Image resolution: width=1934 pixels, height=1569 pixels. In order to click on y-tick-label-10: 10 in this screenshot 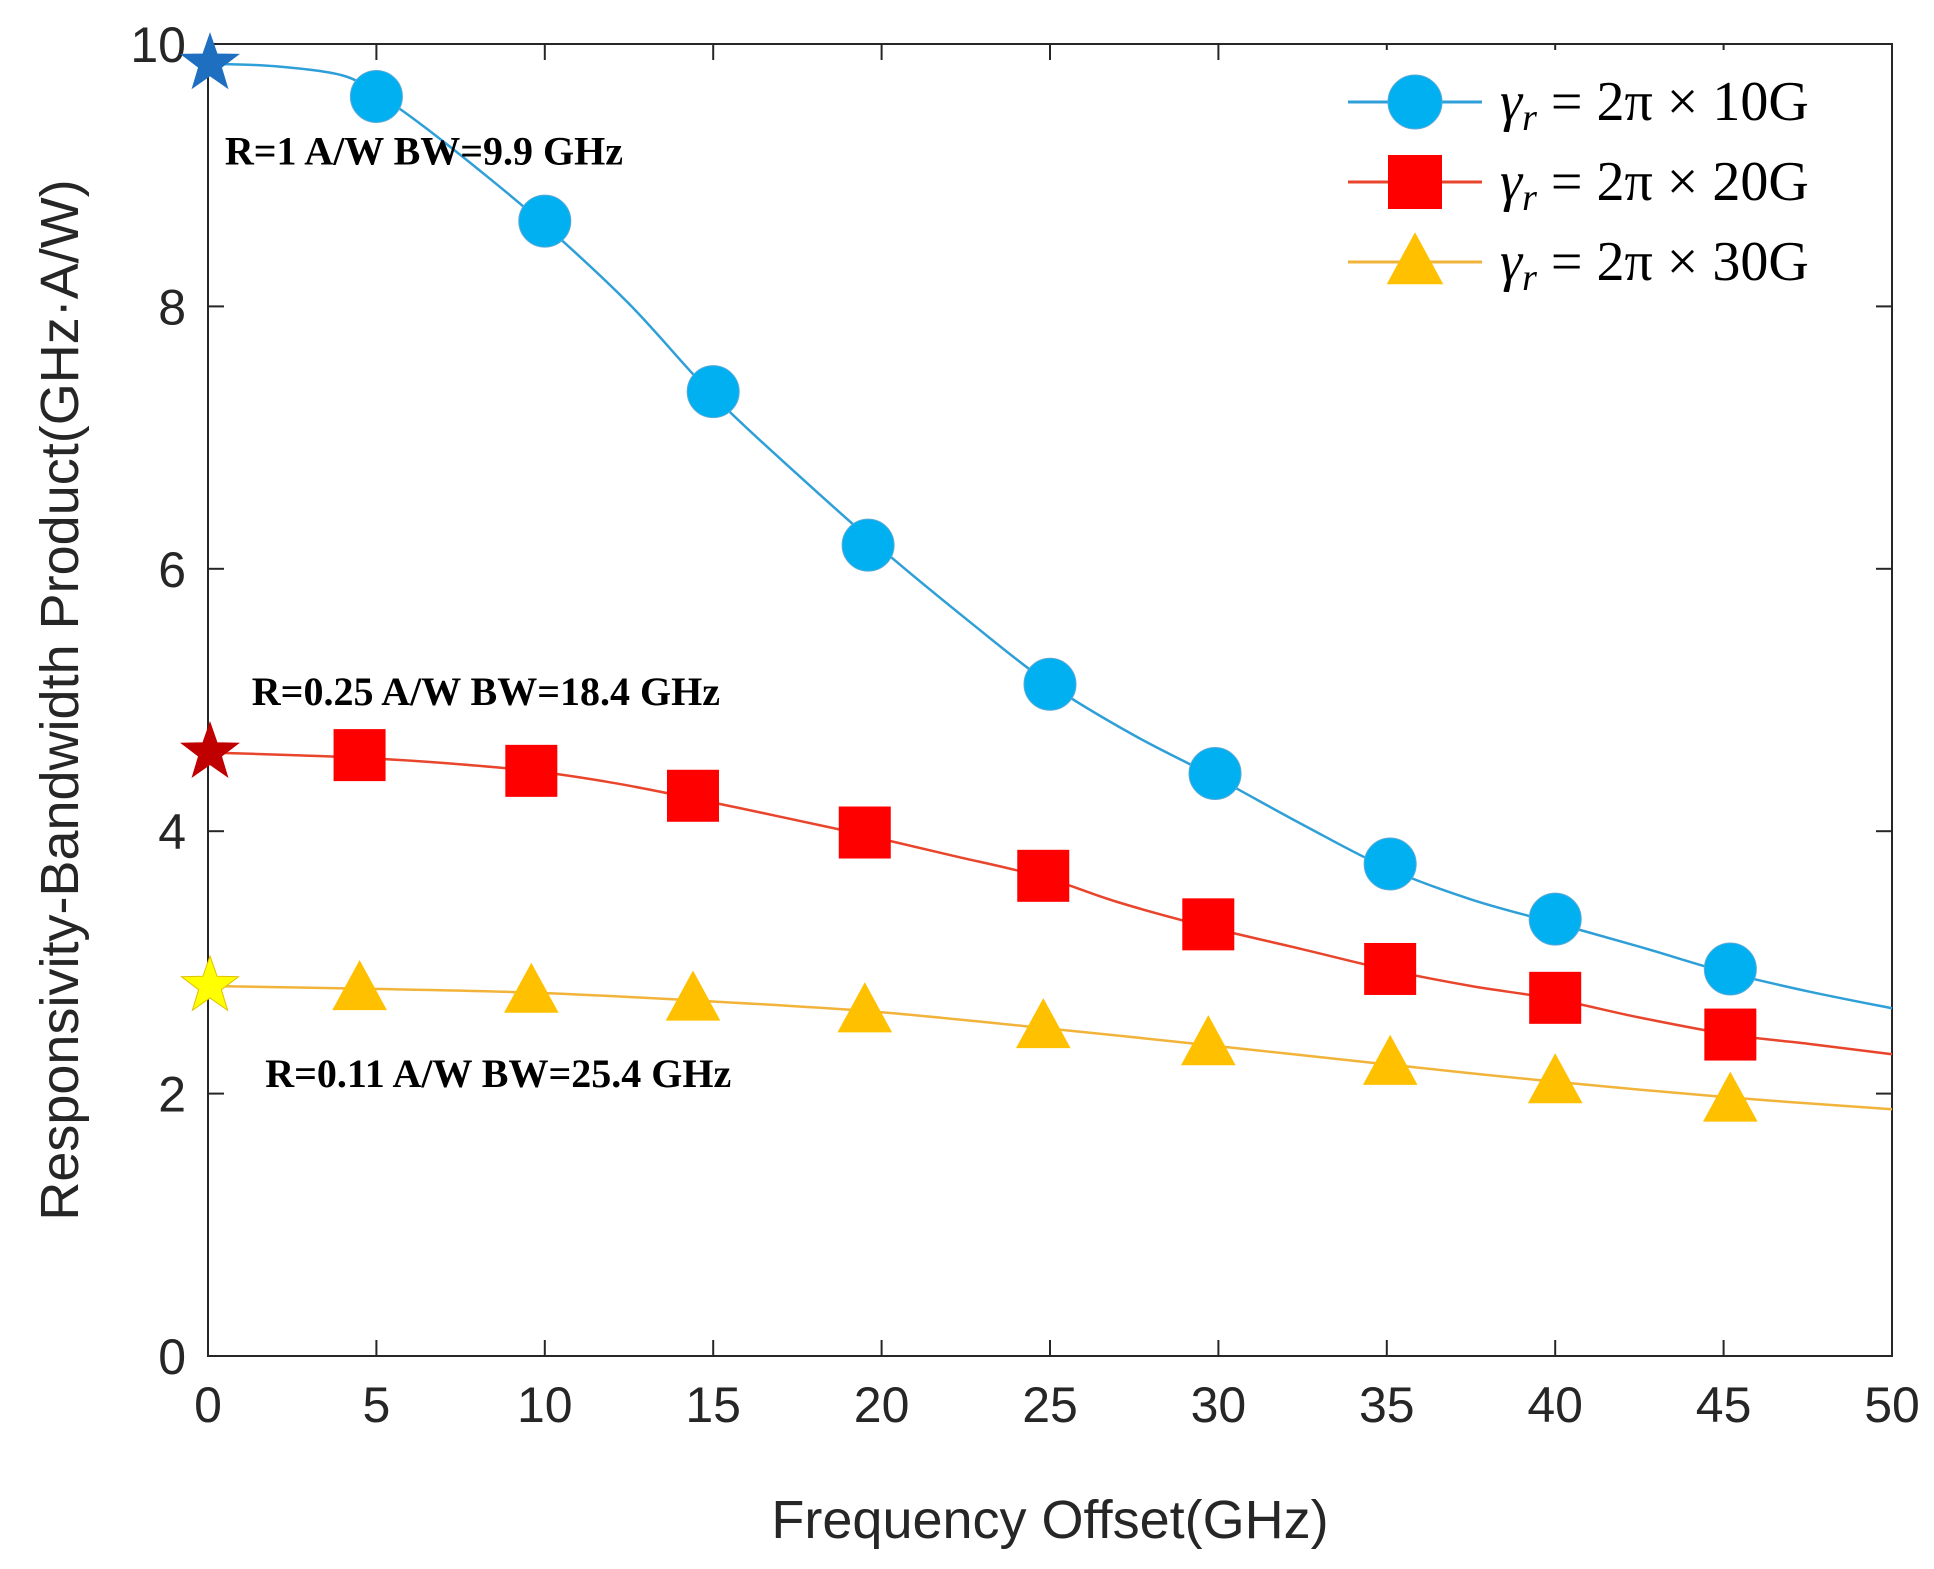, I will do `click(158, 45)`.